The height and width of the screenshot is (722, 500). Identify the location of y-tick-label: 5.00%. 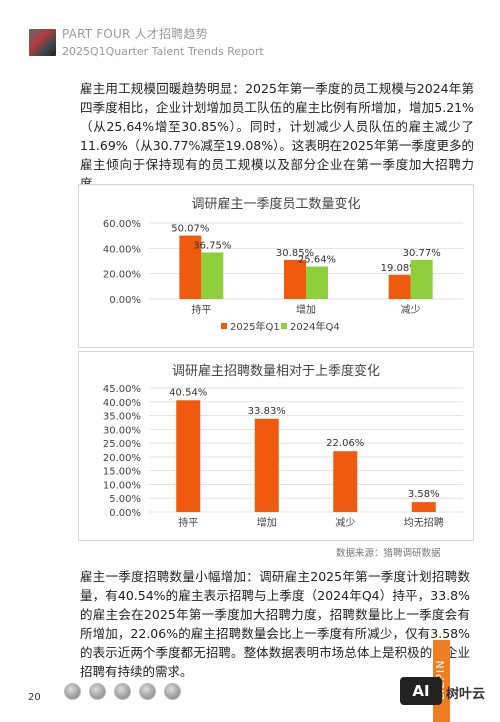
(125, 499).